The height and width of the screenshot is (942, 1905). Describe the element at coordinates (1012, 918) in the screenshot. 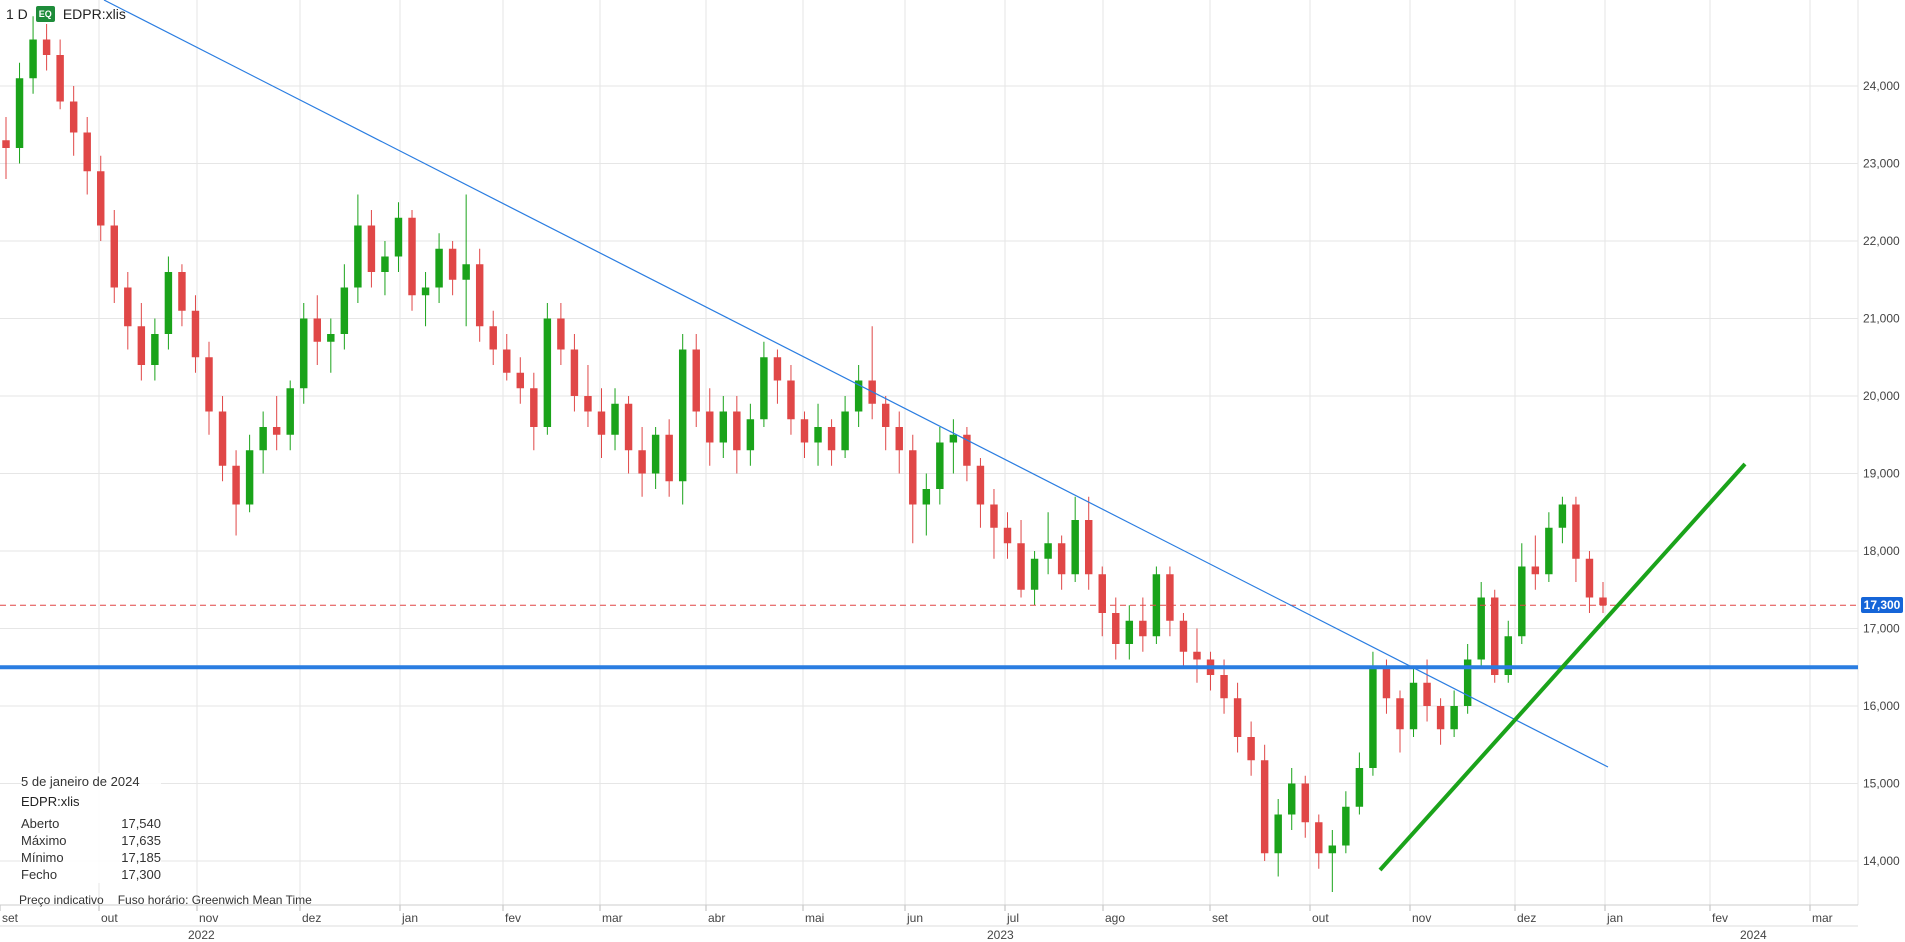

I see `x-tick-label: jul` at that location.